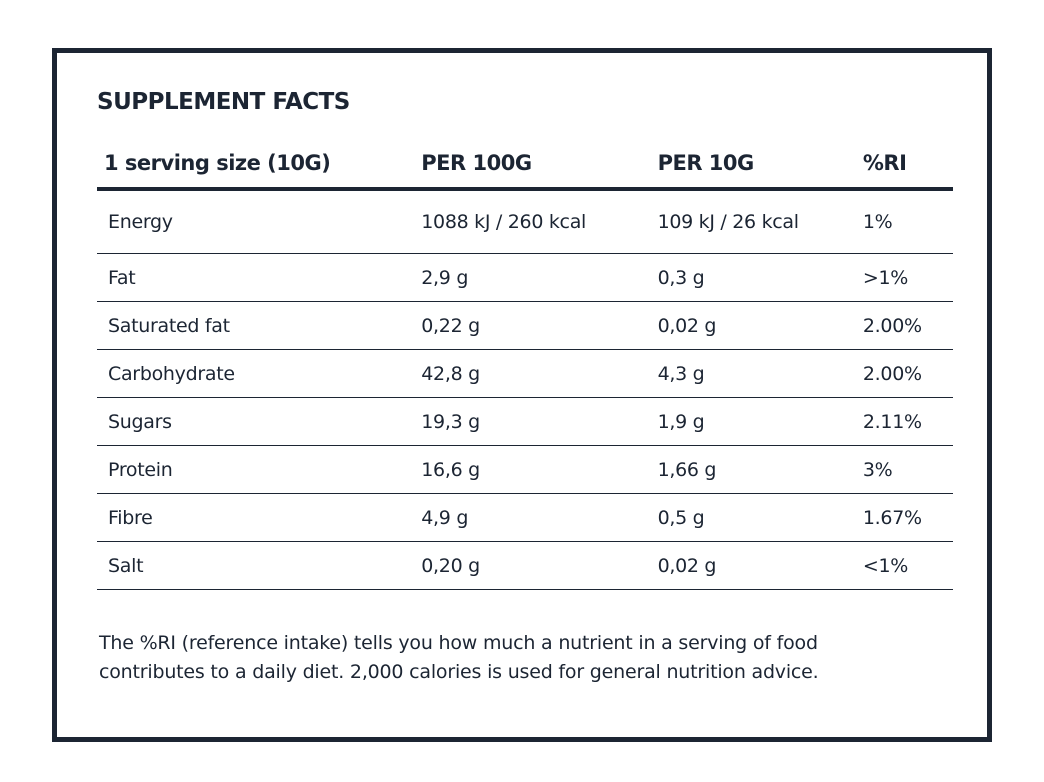  Describe the element at coordinates (753, 167) in the screenshot. I see `header-cell: PER 10G` at that location.